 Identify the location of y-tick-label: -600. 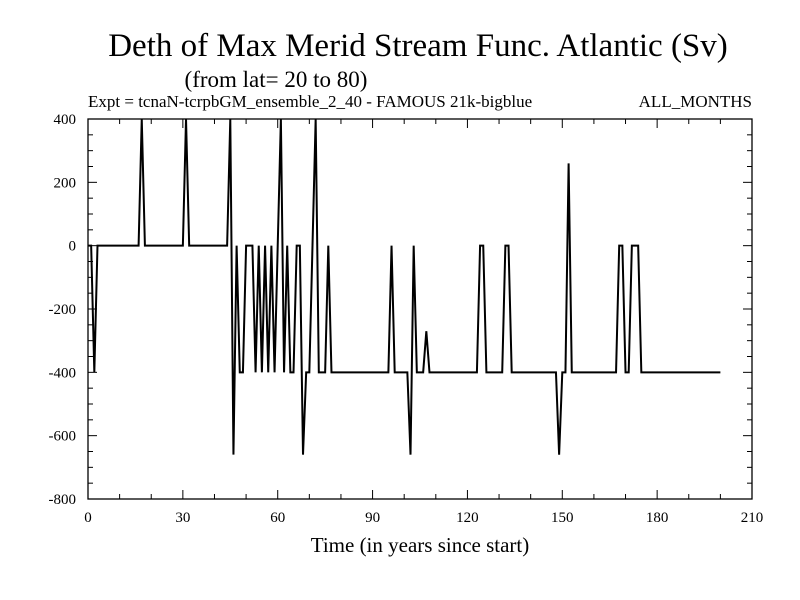
(63, 437).